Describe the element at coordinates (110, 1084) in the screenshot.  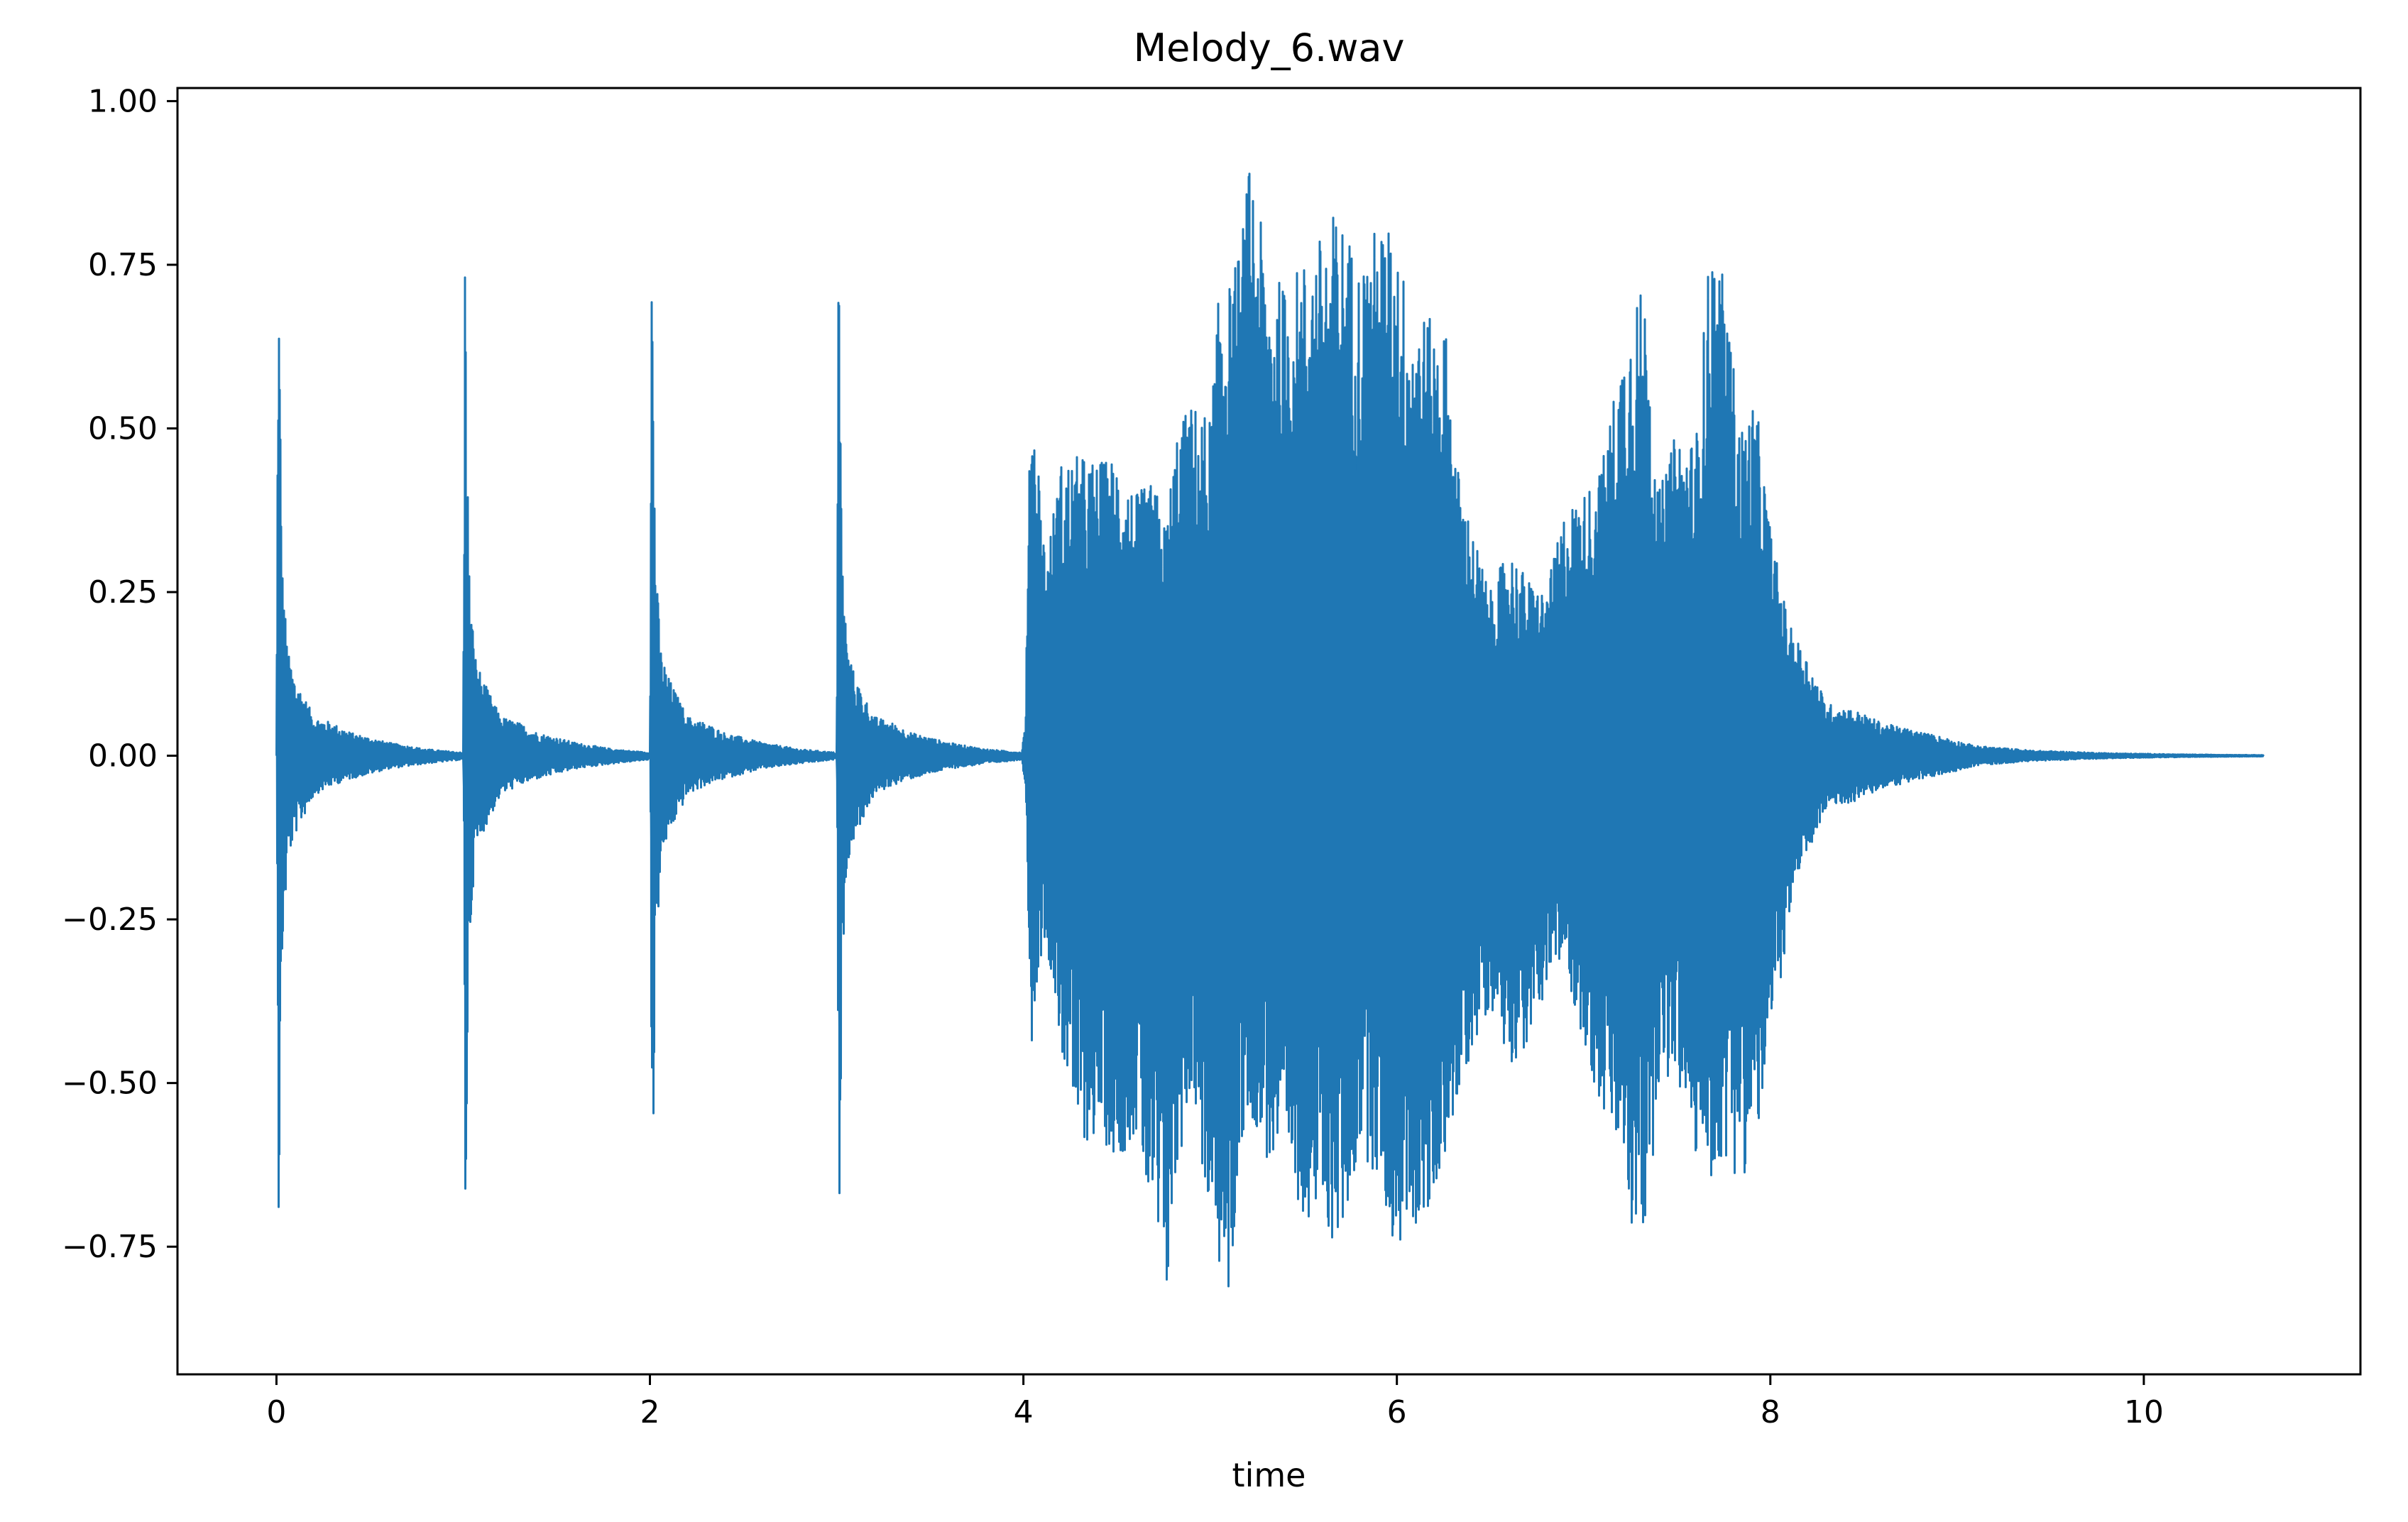
I see `y-tick-label: −0.50` at that location.